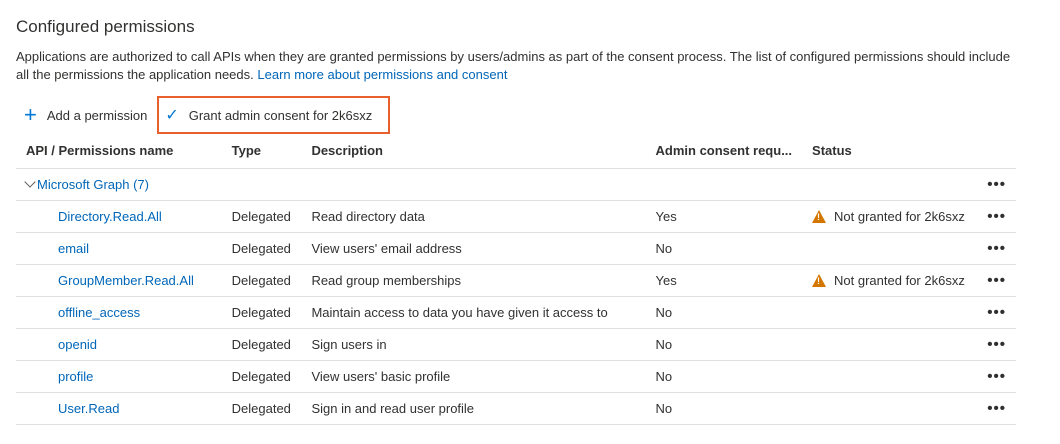 The image size is (1060, 444). Describe the element at coordinates (172, 115) in the screenshot. I see `checkmark-icon: ✓` at that location.